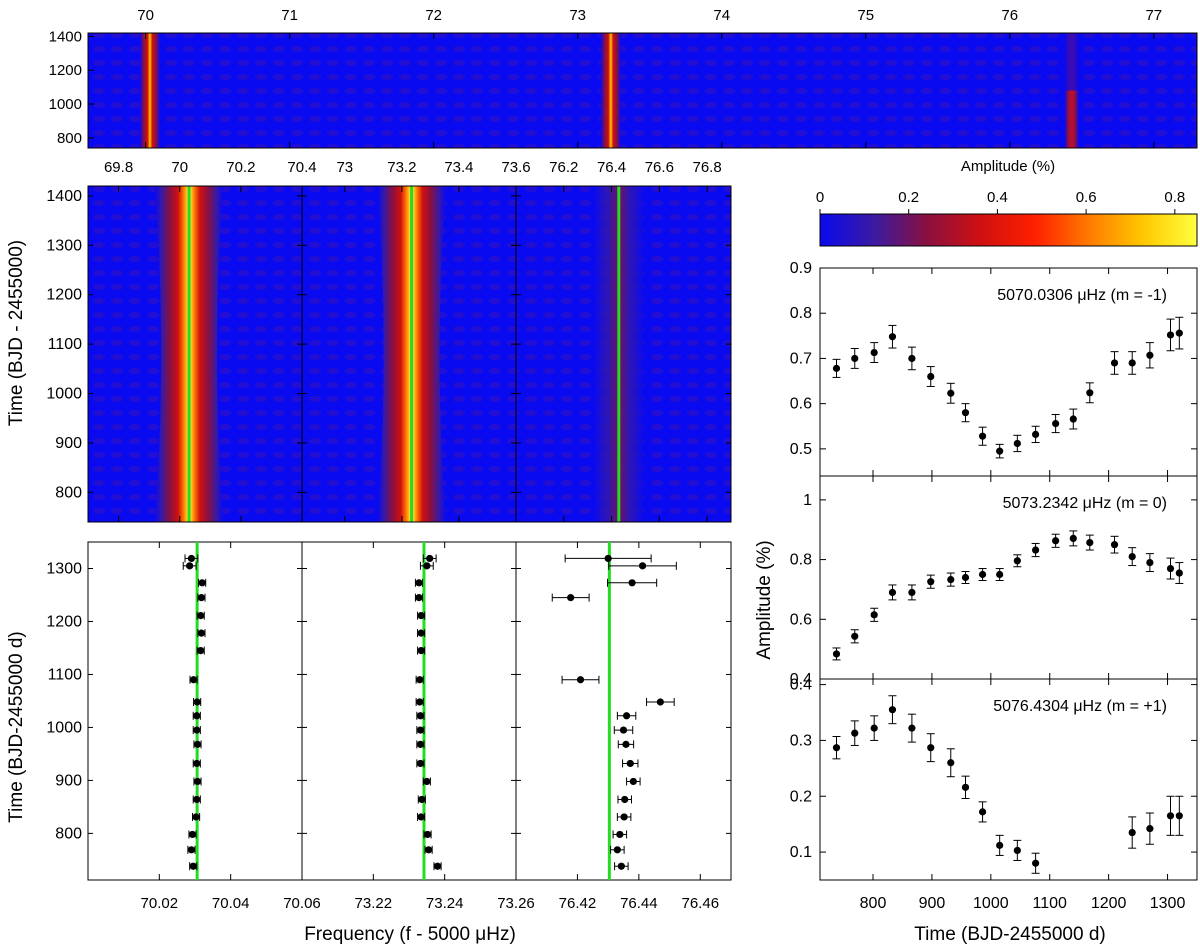 Image resolution: width=1200 pixels, height=950 pixels. Describe the element at coordinates (301, 167) in the screenshot. I see `zoom-x-tick-label: 70.4` at that location.